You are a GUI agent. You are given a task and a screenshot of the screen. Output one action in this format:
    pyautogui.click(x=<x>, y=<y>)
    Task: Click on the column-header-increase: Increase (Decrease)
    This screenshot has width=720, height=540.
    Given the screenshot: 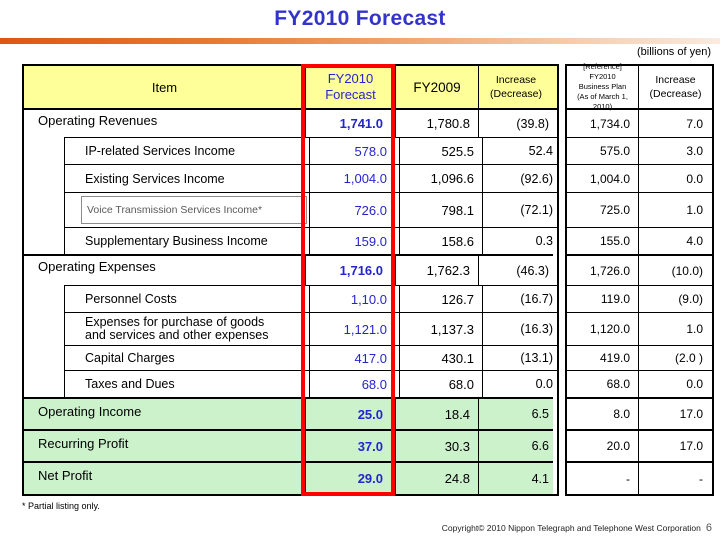 What is the action you would take?
    pyautogui.click(x=515, y=87)
    